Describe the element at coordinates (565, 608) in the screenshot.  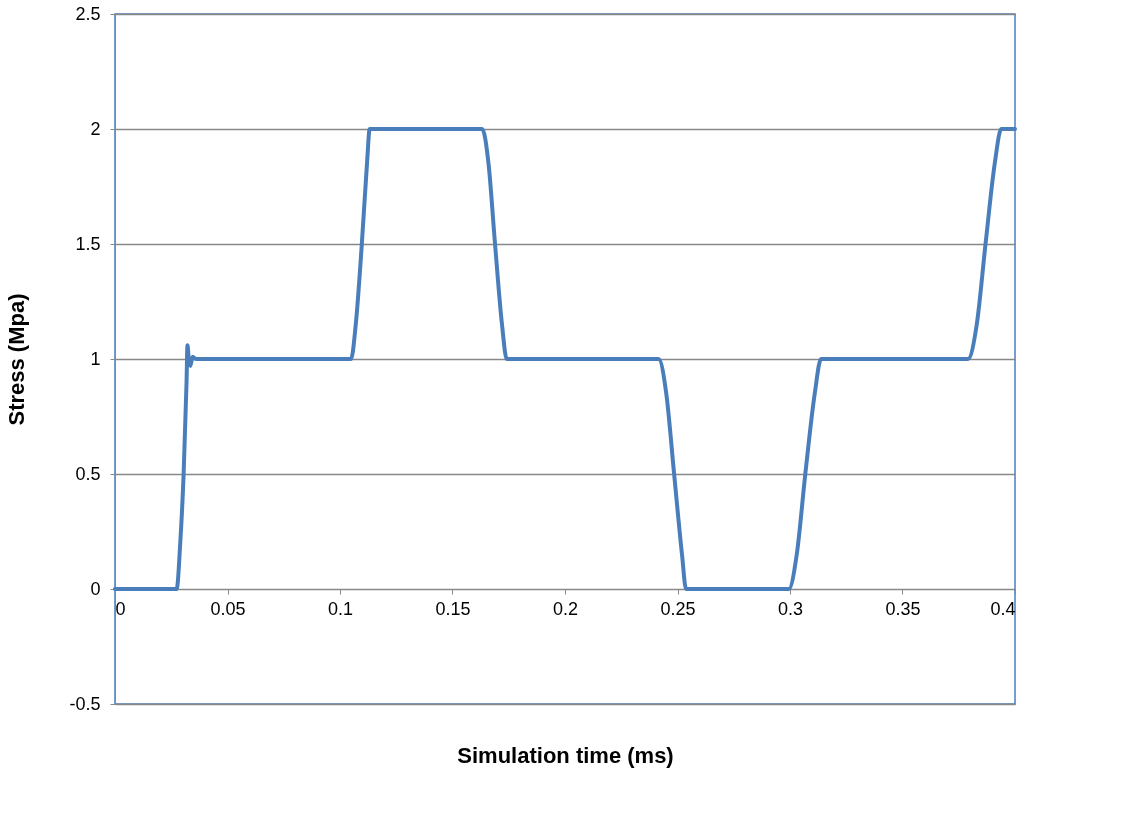
I see `x-tick-label: 0.2` at that location.